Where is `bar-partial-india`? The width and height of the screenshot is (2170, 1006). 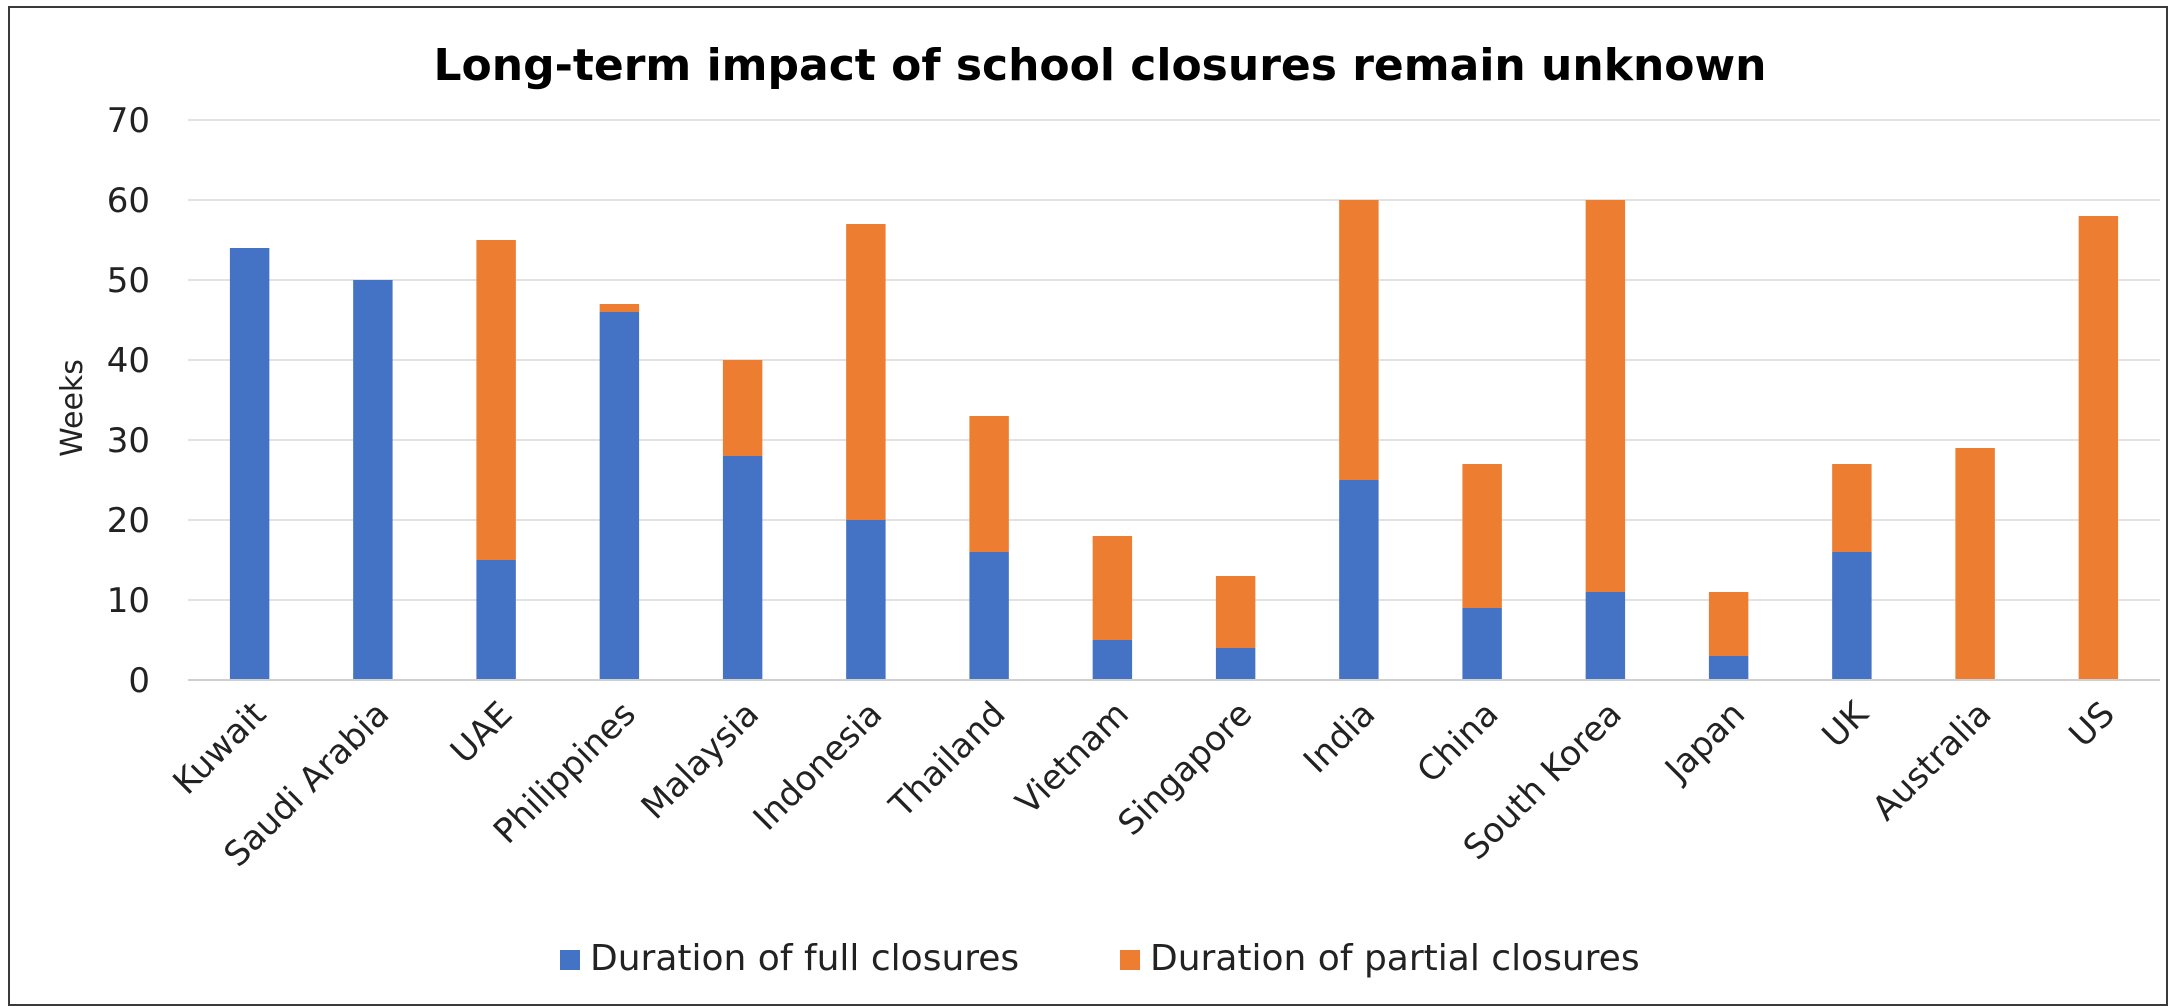
bar-partial-india is located at coordinates (1359, 340).